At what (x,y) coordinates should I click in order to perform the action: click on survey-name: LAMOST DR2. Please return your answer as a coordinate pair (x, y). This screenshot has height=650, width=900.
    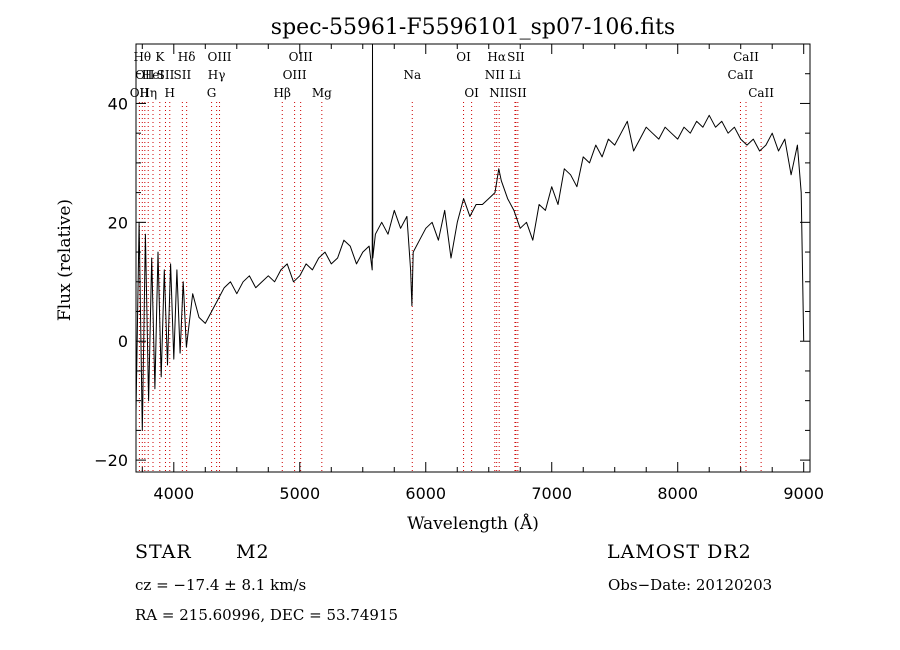
    Looking at the image, I should click on (679, 552).